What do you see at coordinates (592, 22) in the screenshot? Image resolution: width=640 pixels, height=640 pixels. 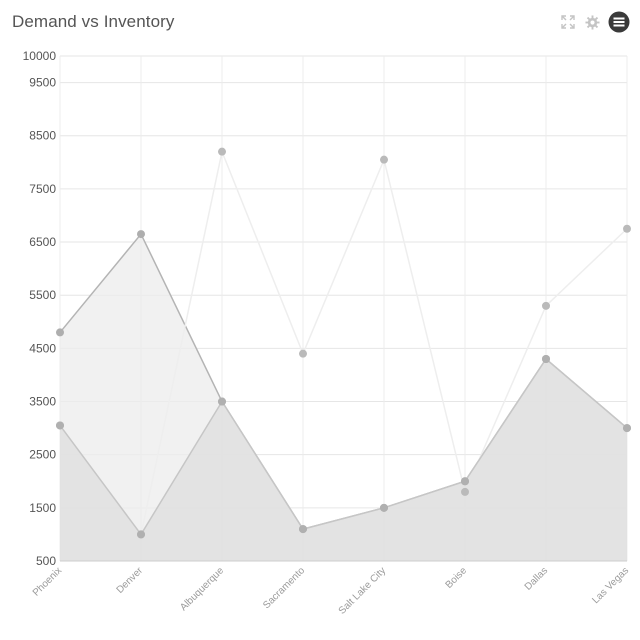 I see `gear-icon` at bounding box center [592, 22].